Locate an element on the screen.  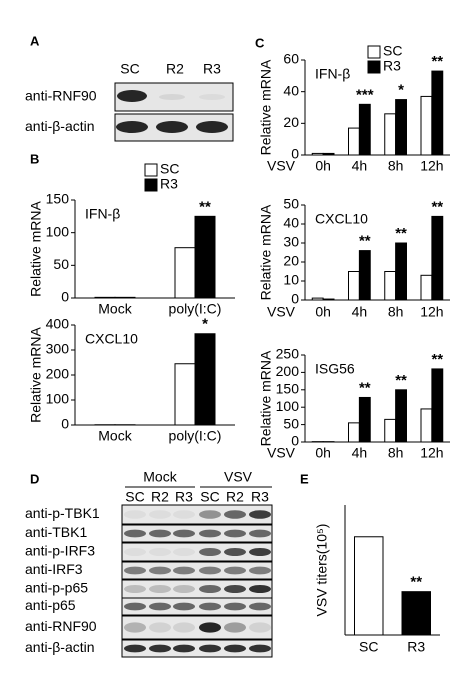
x-tick-label: 4h is located at coordinates (360, 453).